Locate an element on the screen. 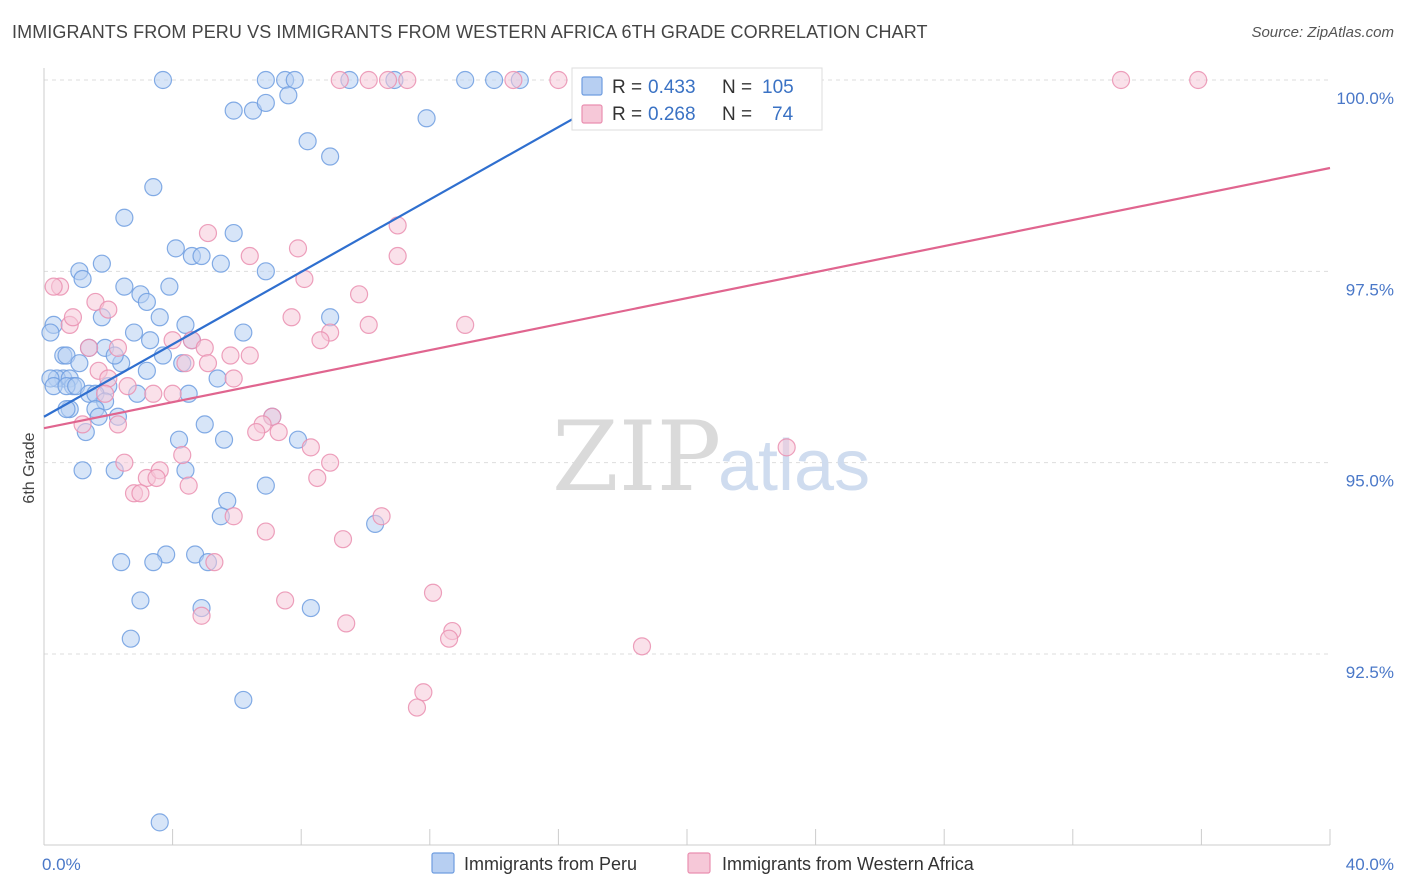 This screenshot has height=892, width=1406. x-tick-label-max: 40.0% is located at coordinates (1370, 864).